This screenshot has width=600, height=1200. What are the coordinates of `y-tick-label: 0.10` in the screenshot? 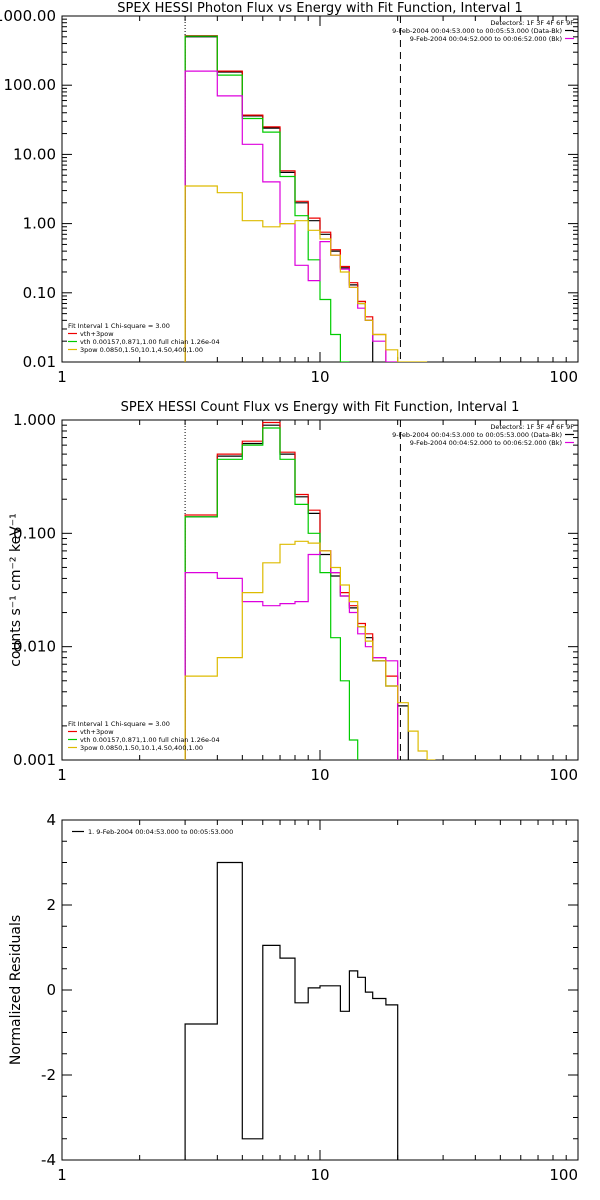 It's located at (39, 293).